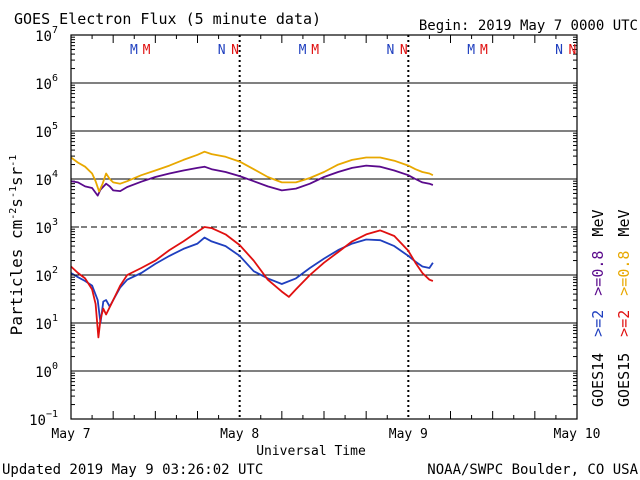  Describe the element at coordinates (528, 26) in the screenshot. I see `begin-date: Begin: 2019 May 7 0000 UTC` at that location.